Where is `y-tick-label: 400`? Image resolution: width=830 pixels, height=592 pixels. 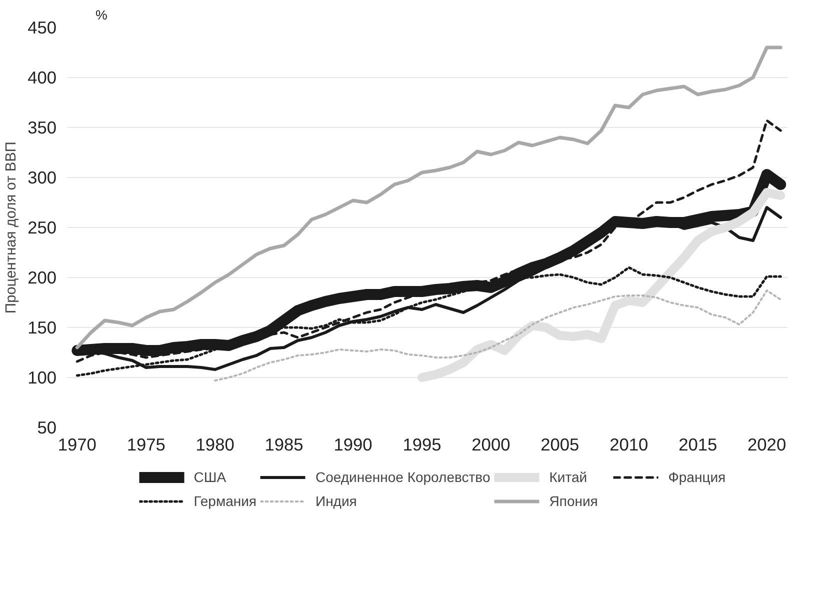
y-tick-label: 400 is located at coordinates (42, 78).